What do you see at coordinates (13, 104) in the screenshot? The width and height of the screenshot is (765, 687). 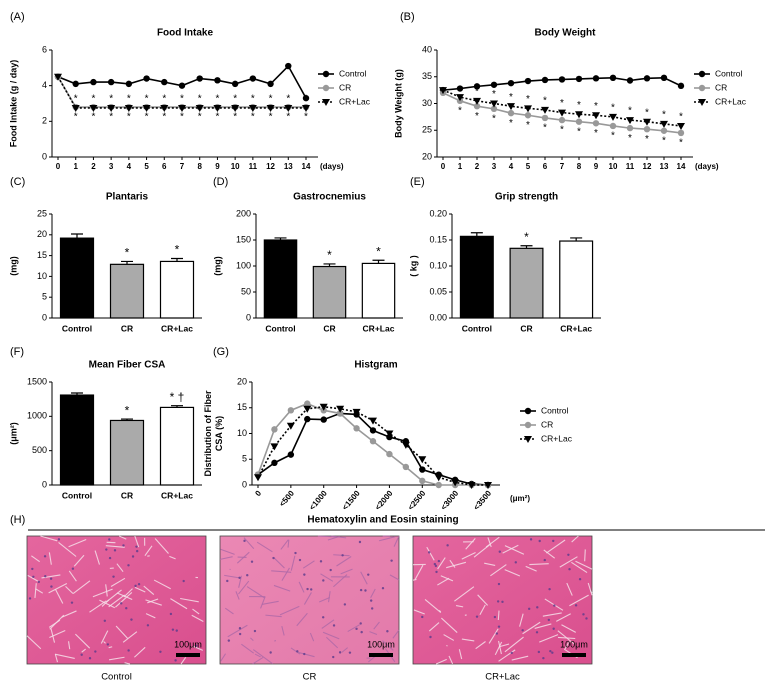 I see `y-axis-label: Food Intake (g / day)` at bounding box center [13, 104].